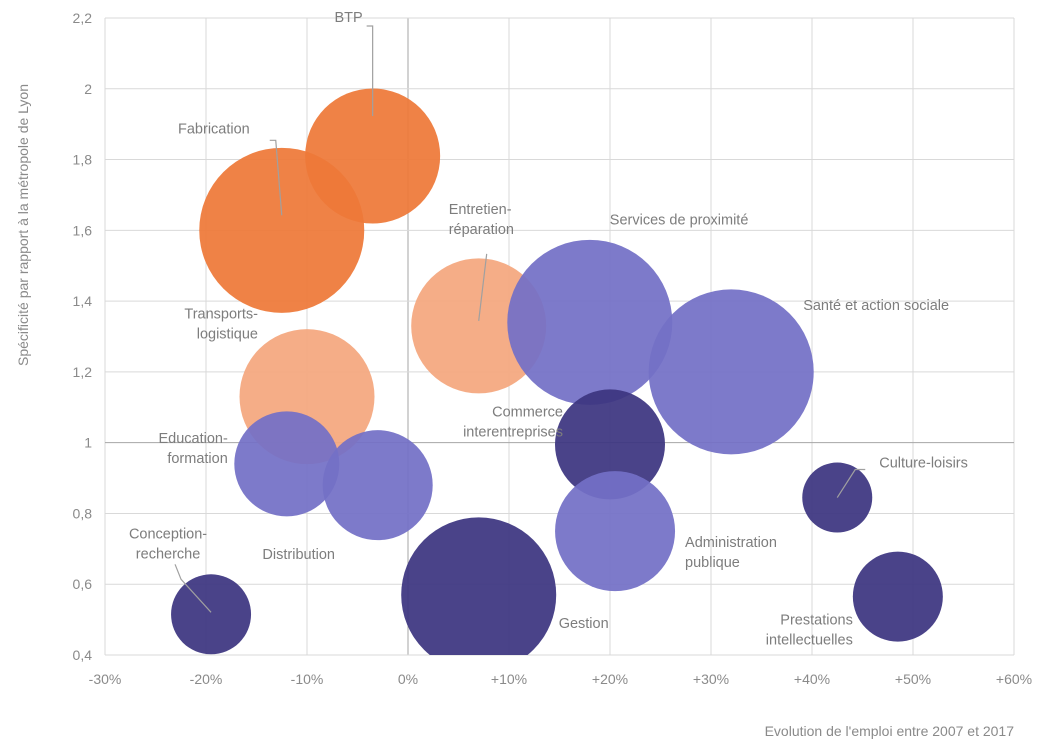  I want to click on y-tick-label: 2,2, so click(83, 18).